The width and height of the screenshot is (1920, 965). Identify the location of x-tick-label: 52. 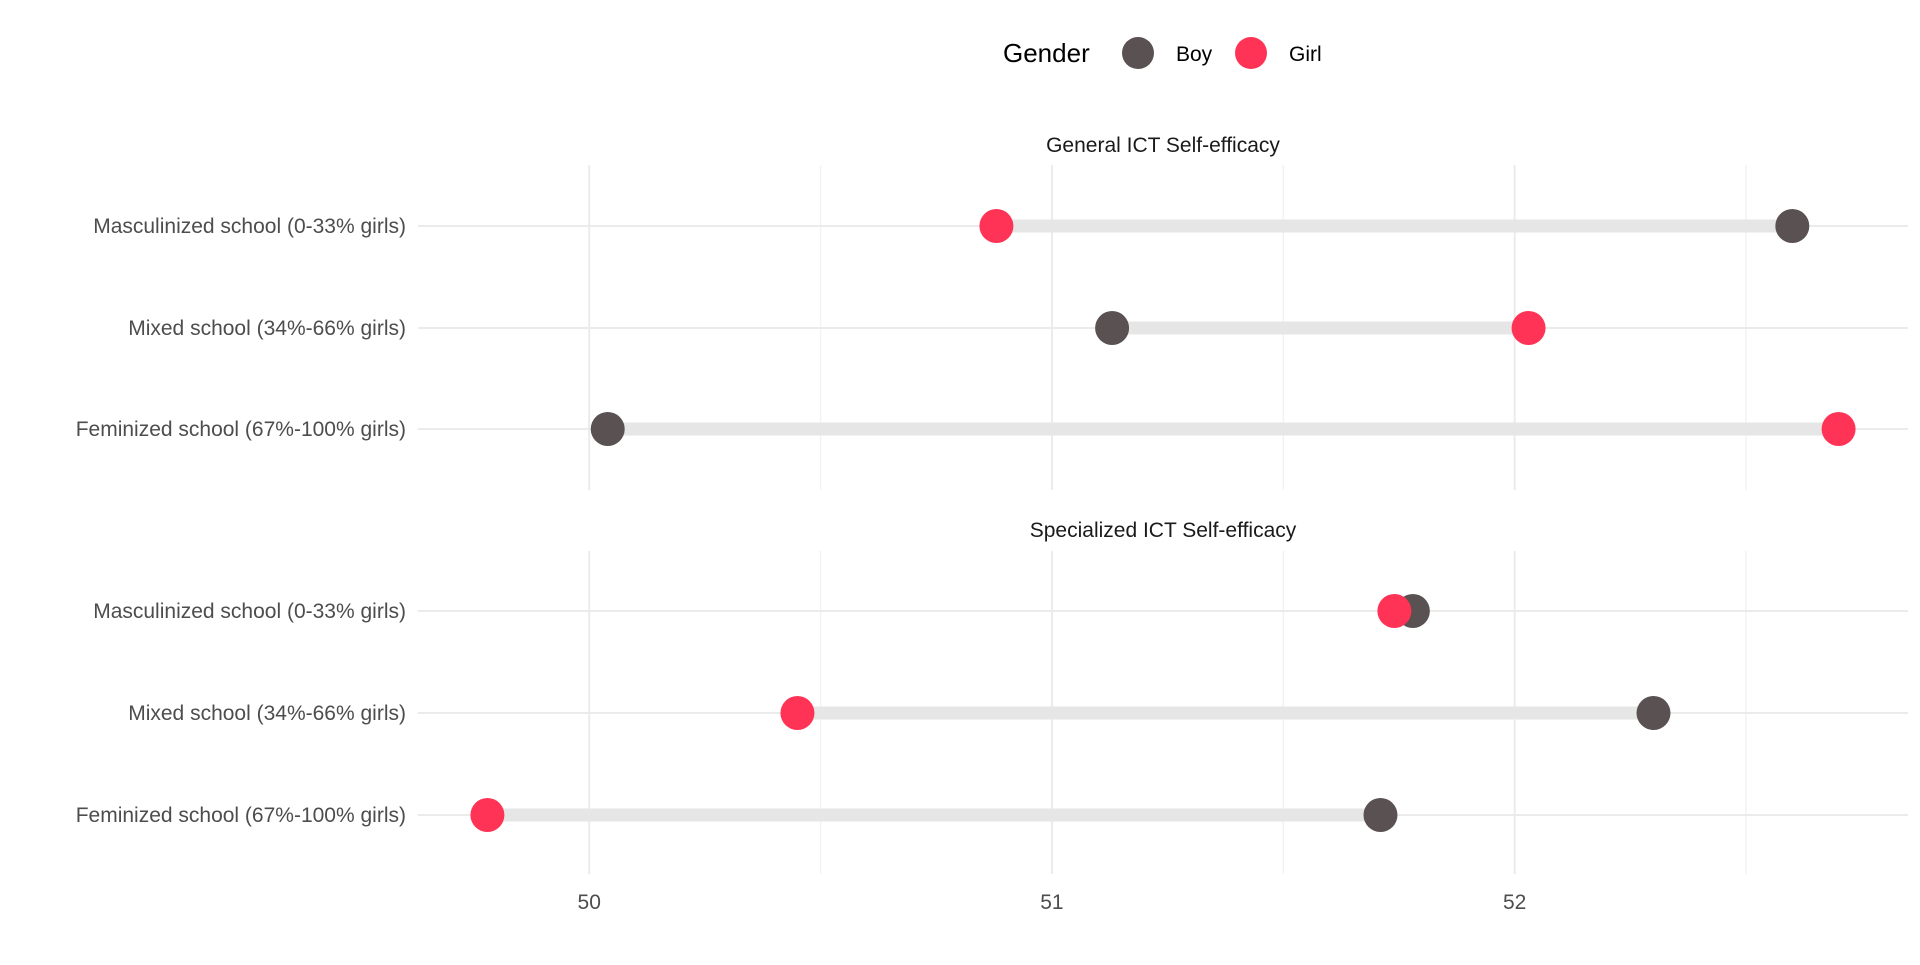
(1514, 902).